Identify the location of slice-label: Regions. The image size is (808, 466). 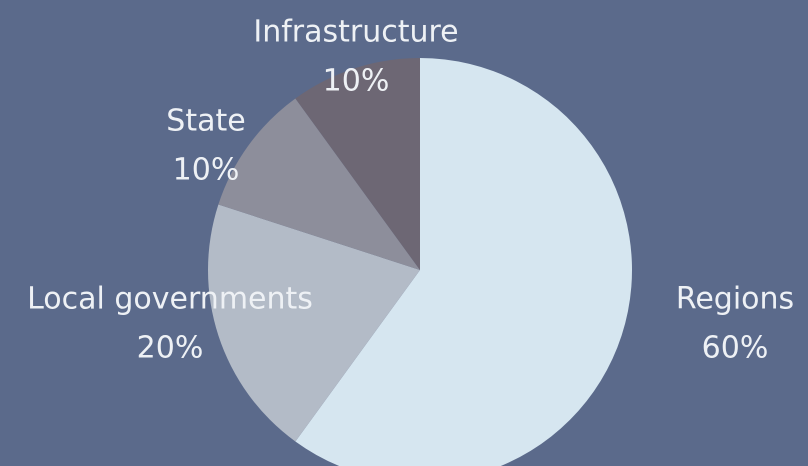
(735, 299).